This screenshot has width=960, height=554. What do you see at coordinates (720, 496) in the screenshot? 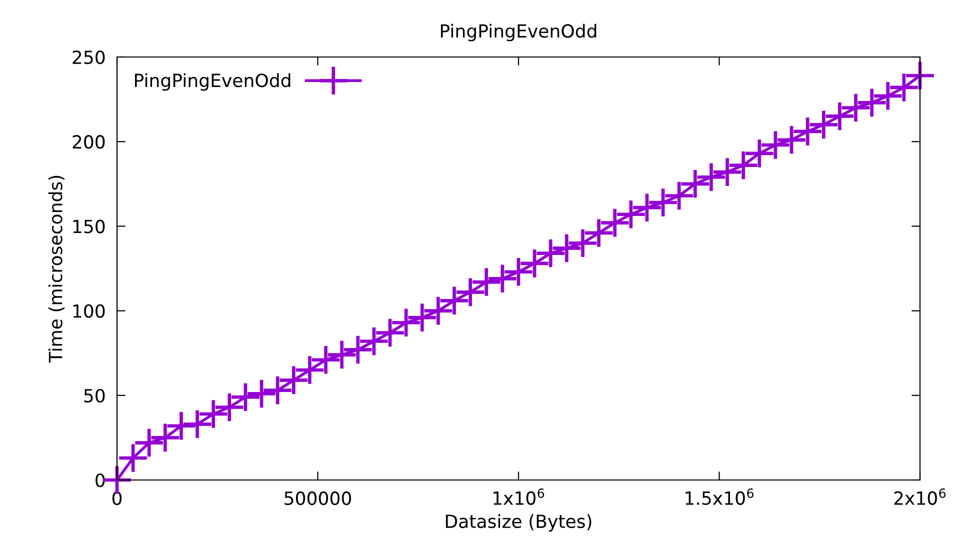
I see `x-tick-label: 1.5x10$^{6}$` at bounding box center [720, 496].